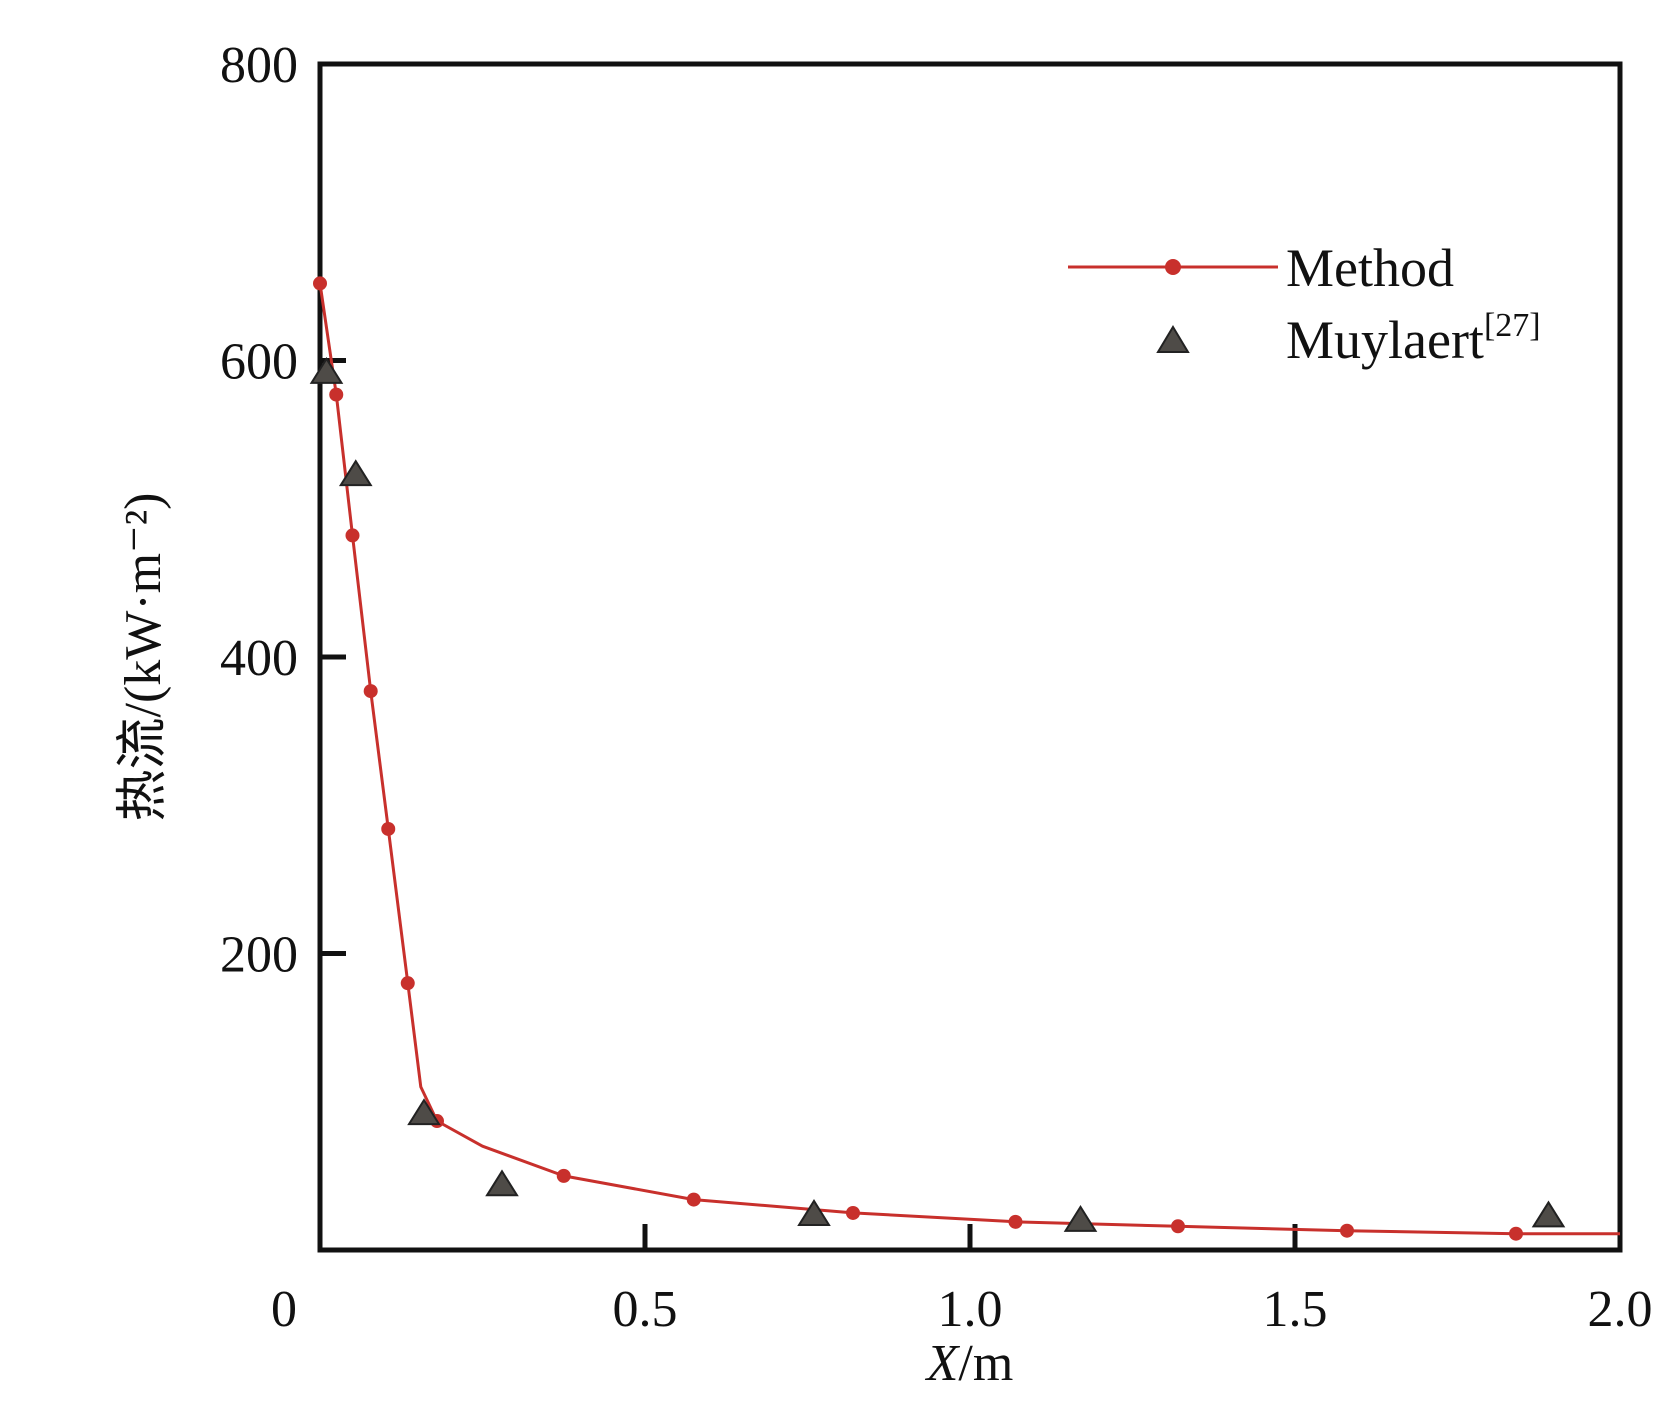  What do you see at coordinates (1385, 340) in the screenshot?
I see `legend-muylaert-name: Muylaert` at bounding box center [1385, 340].